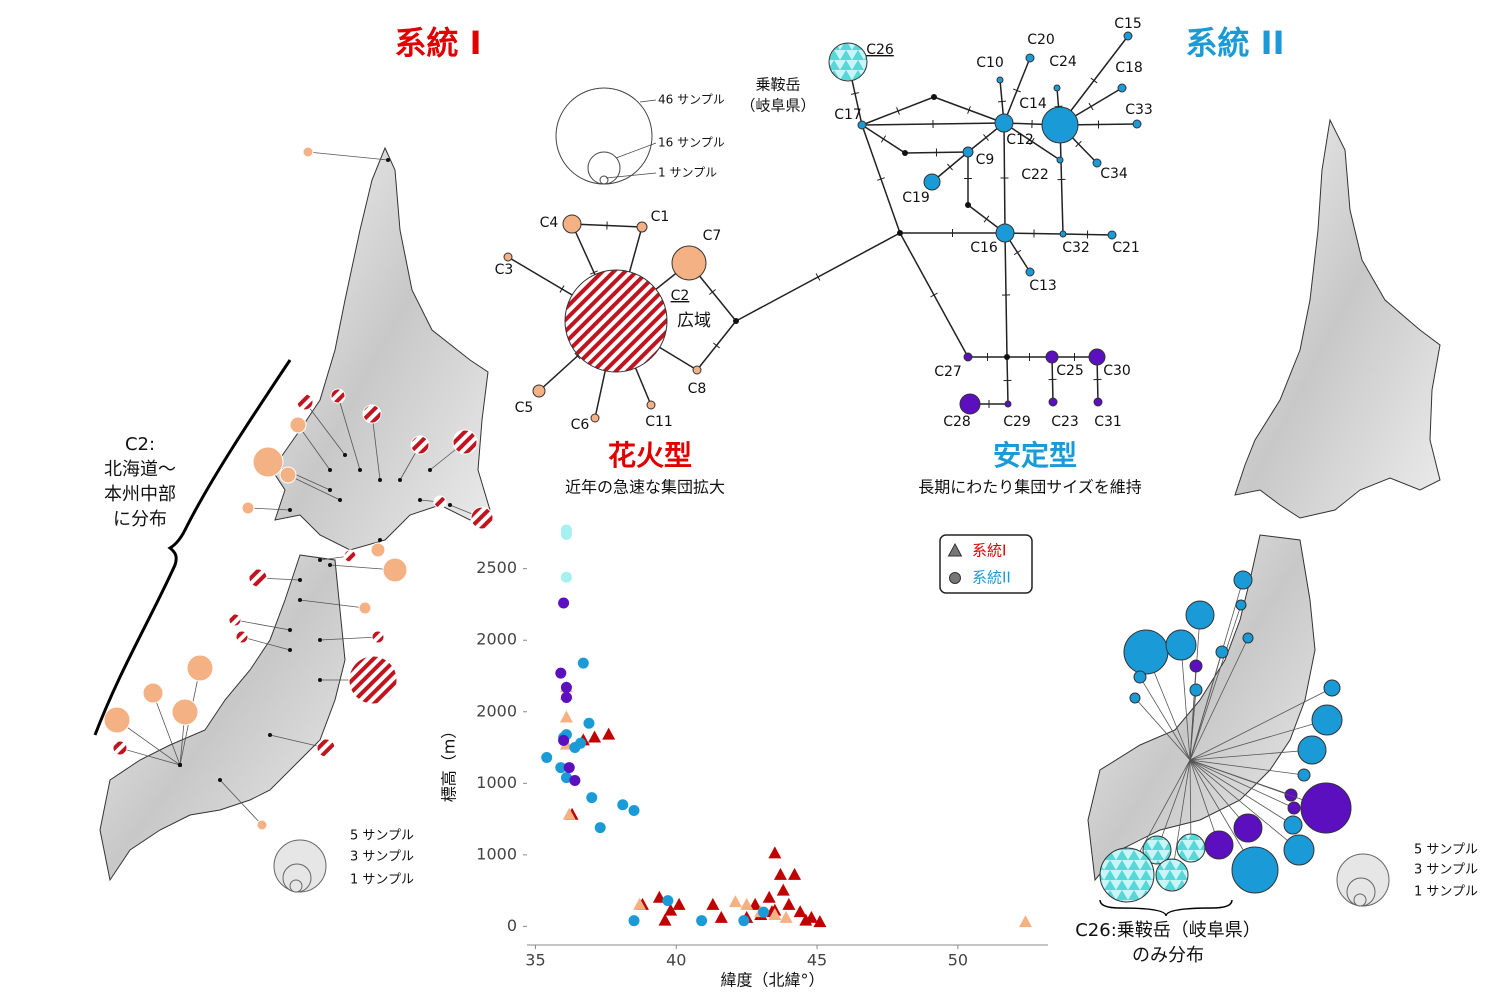 This screenshot has height=995, width=1486. What do you see at coordinates (1017, 422) in the screenshot?
I see `node-label: C29` at bounding box center [1017, 422].